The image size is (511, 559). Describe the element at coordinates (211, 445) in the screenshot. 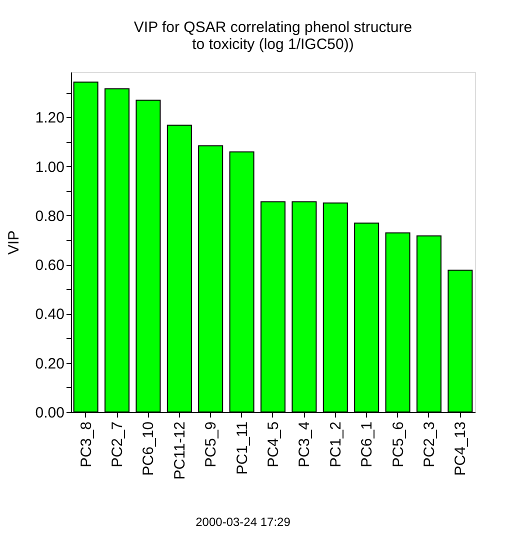

I see `x-tick-label: PC5_9` at that location.